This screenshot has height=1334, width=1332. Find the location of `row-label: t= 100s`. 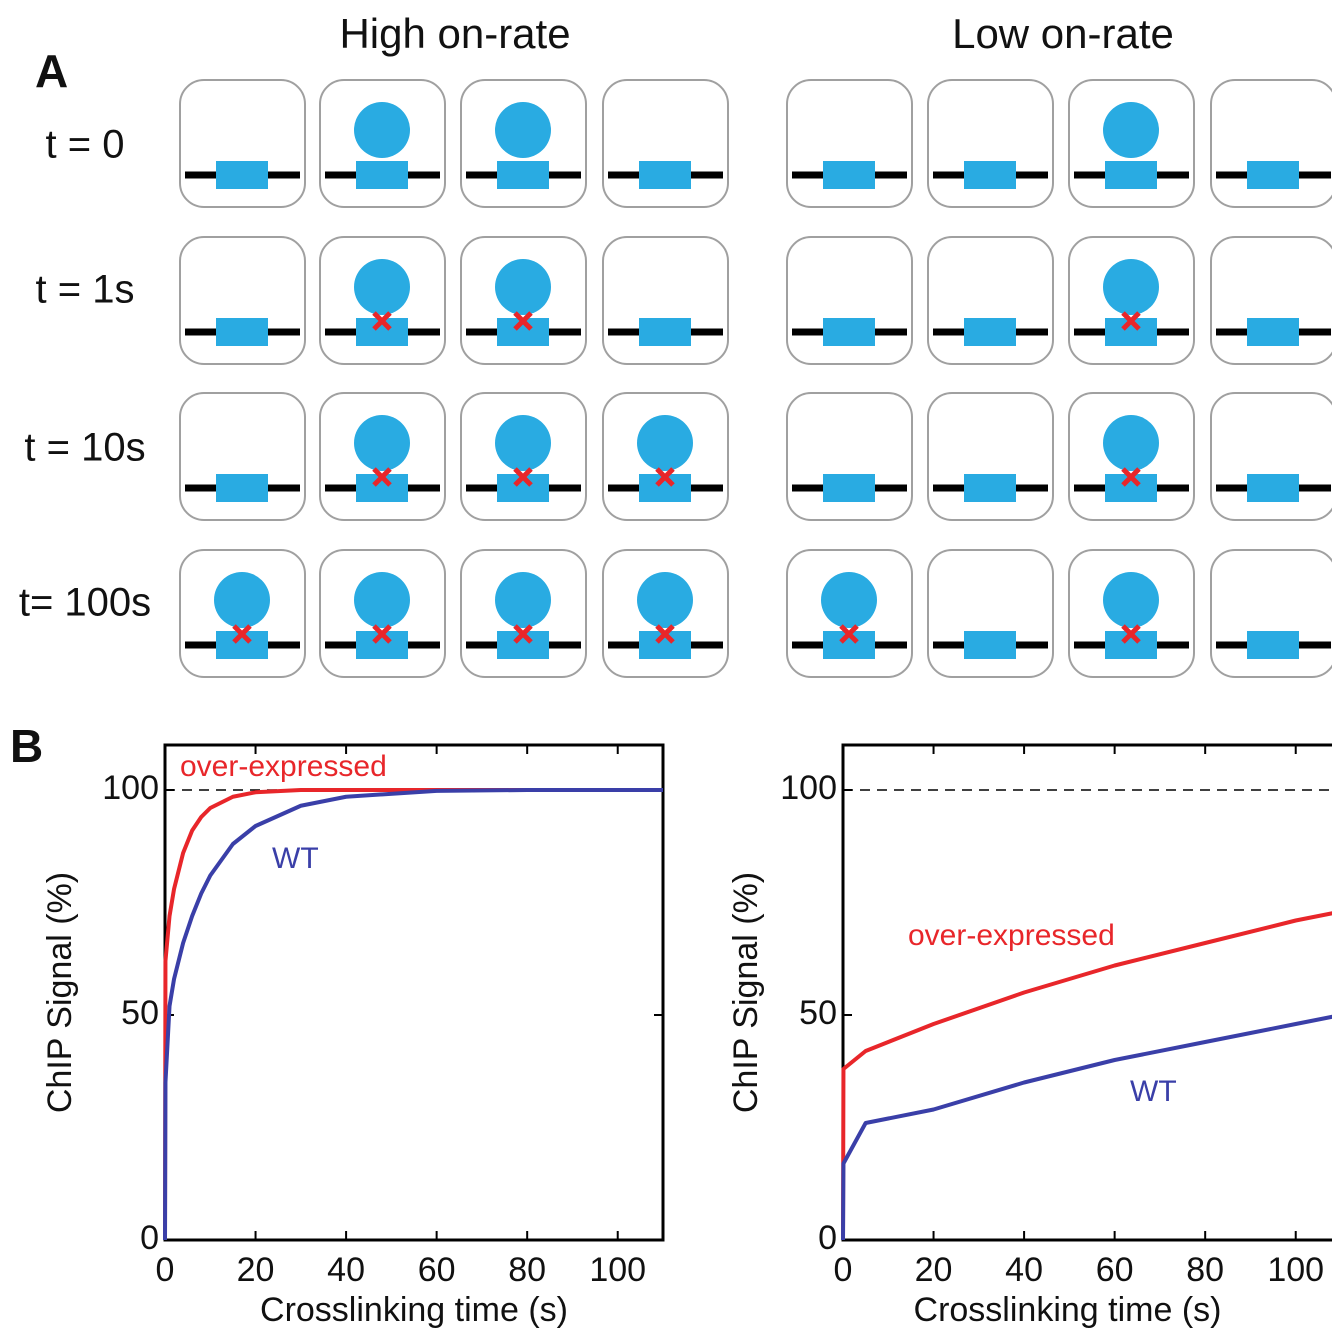

row-label: t= 100s is located at coordinates (85, 603).